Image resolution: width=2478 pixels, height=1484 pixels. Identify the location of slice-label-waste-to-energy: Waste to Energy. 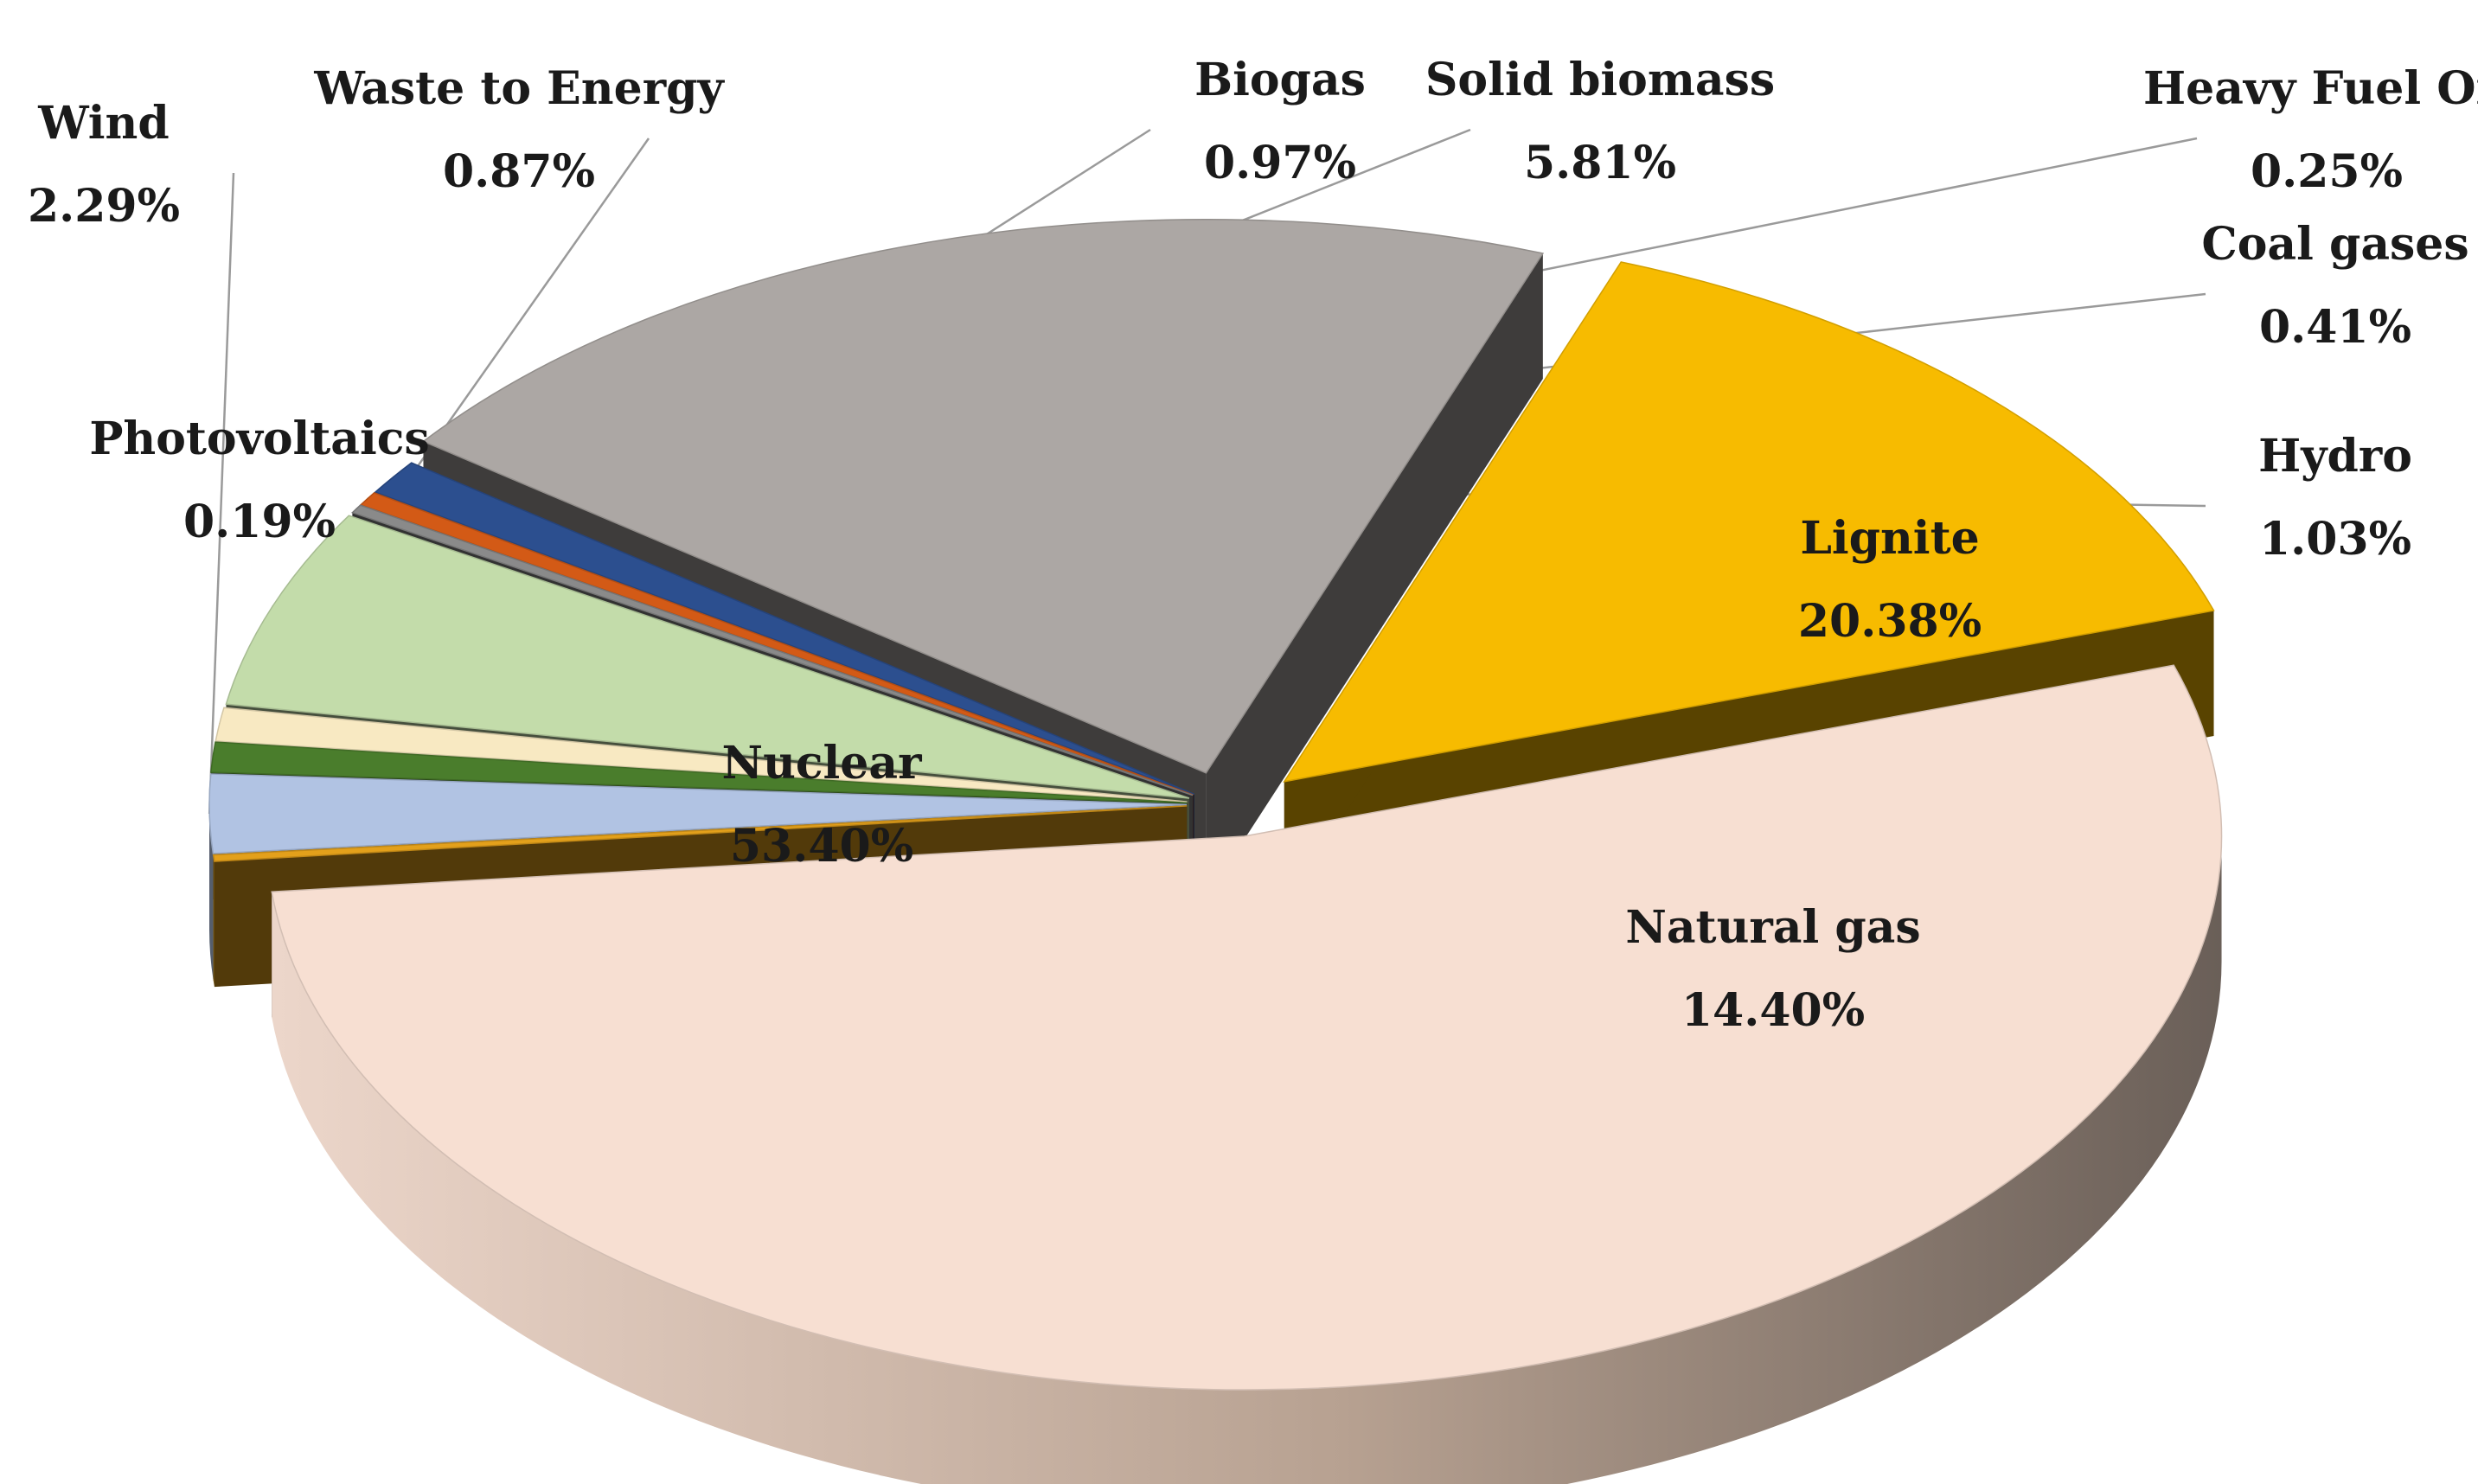
(519, 88).